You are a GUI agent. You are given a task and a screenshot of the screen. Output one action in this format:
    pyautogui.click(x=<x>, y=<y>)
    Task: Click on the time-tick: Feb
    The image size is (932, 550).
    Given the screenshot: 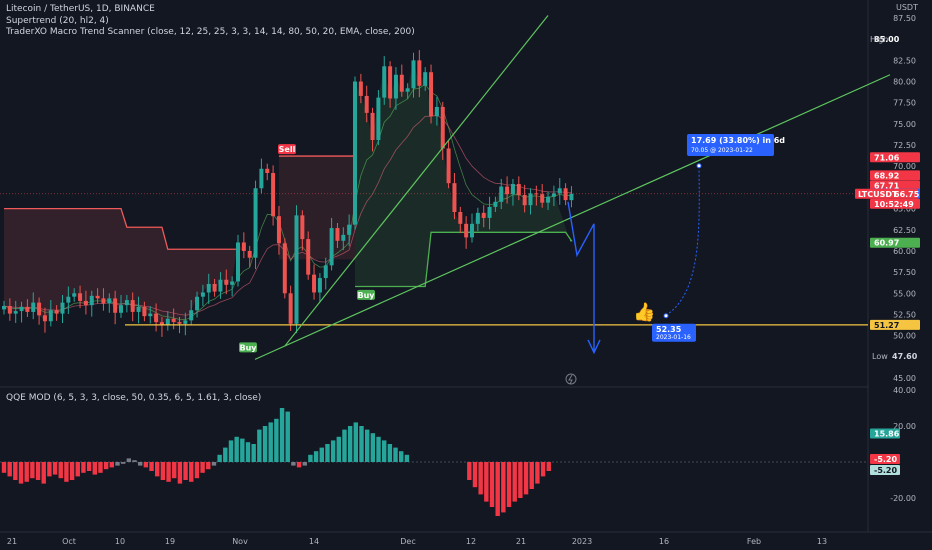 What is the action you would take?
    pyautogui.click(x=754, y=541)
    